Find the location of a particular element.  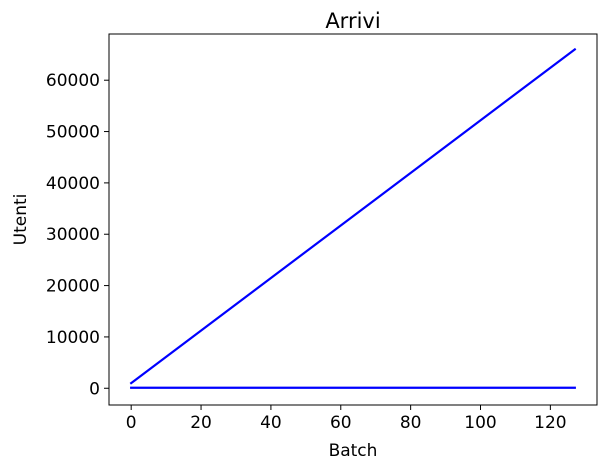

x-tick-label: 100 is located at coordinates (480, 423).